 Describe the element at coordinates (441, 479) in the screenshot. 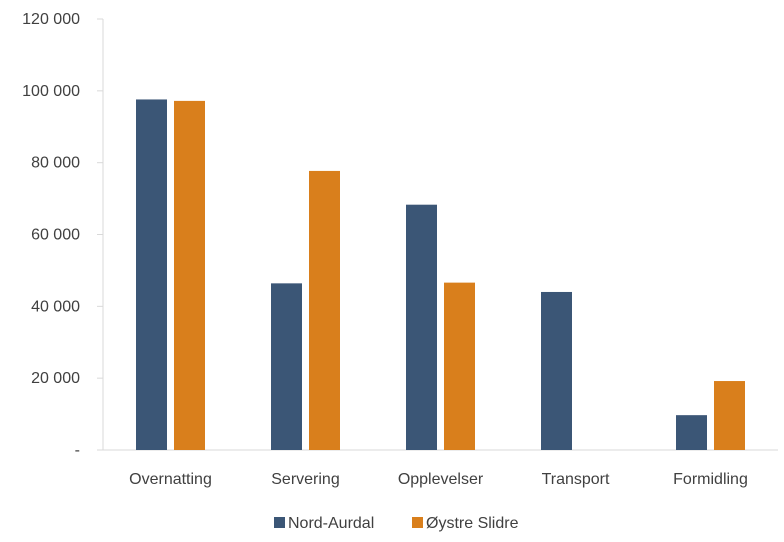

I see `x-tick-label: Opplevelser` at that location.